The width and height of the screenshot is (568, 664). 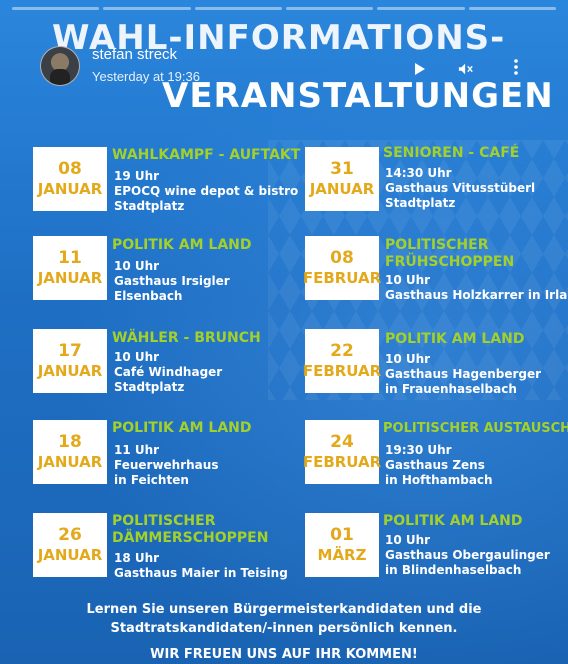 What do you see at coordinates (186, 338) in the screenshot?
I see `event-title: WÄHLER - BRUNCH` at bounding box center [186, 338].